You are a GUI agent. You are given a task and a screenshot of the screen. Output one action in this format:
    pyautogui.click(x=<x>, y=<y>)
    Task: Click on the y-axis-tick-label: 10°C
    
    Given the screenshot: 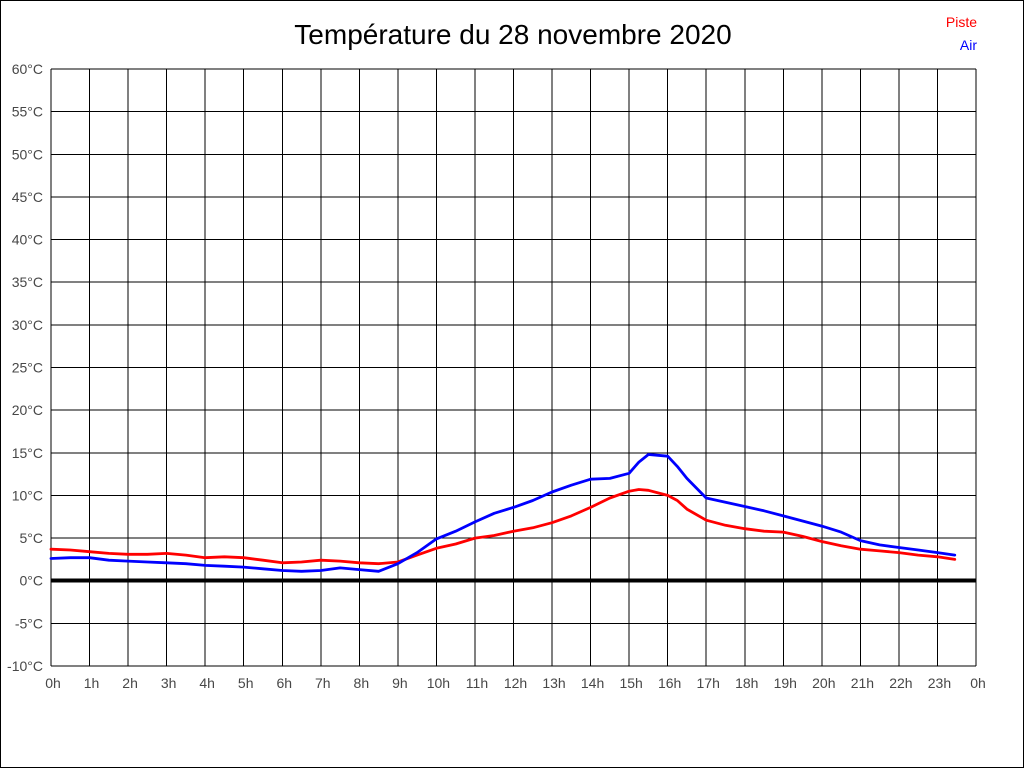 What is the action you would take?
    pyautogui.click(x=27, y=495)
    